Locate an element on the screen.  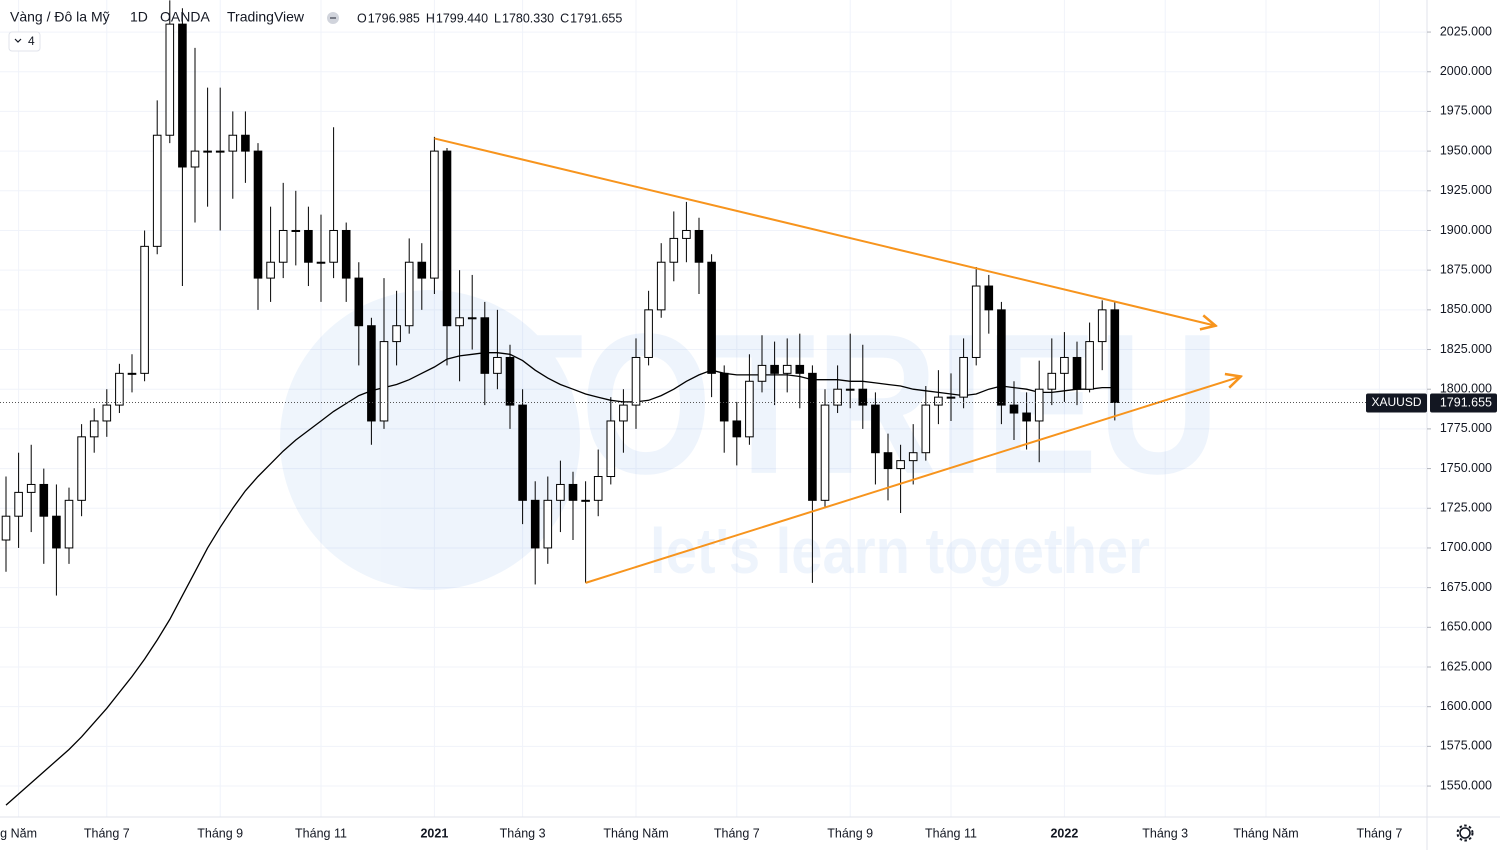
ohlc-label: H is located at coordinates (430, 18).